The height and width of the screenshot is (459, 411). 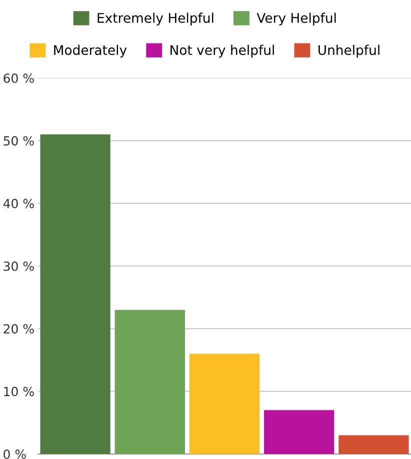 I want to click on y-tick-label: 10 %, so click(x=19, y=391).